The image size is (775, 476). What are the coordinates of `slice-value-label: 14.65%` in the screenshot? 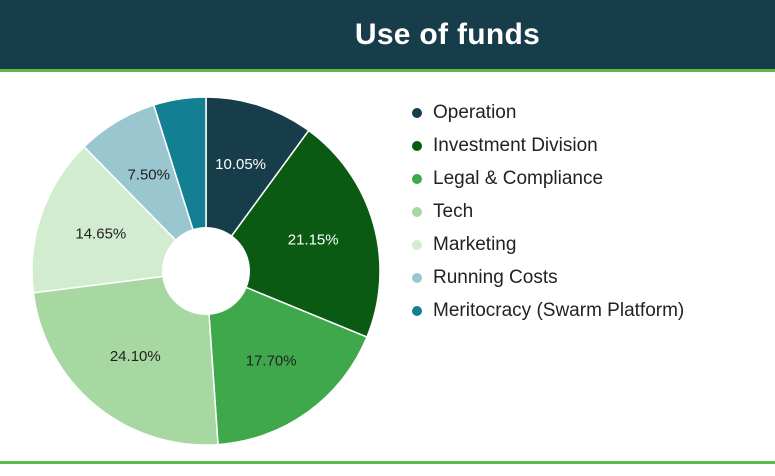 It's located at (100, 233).